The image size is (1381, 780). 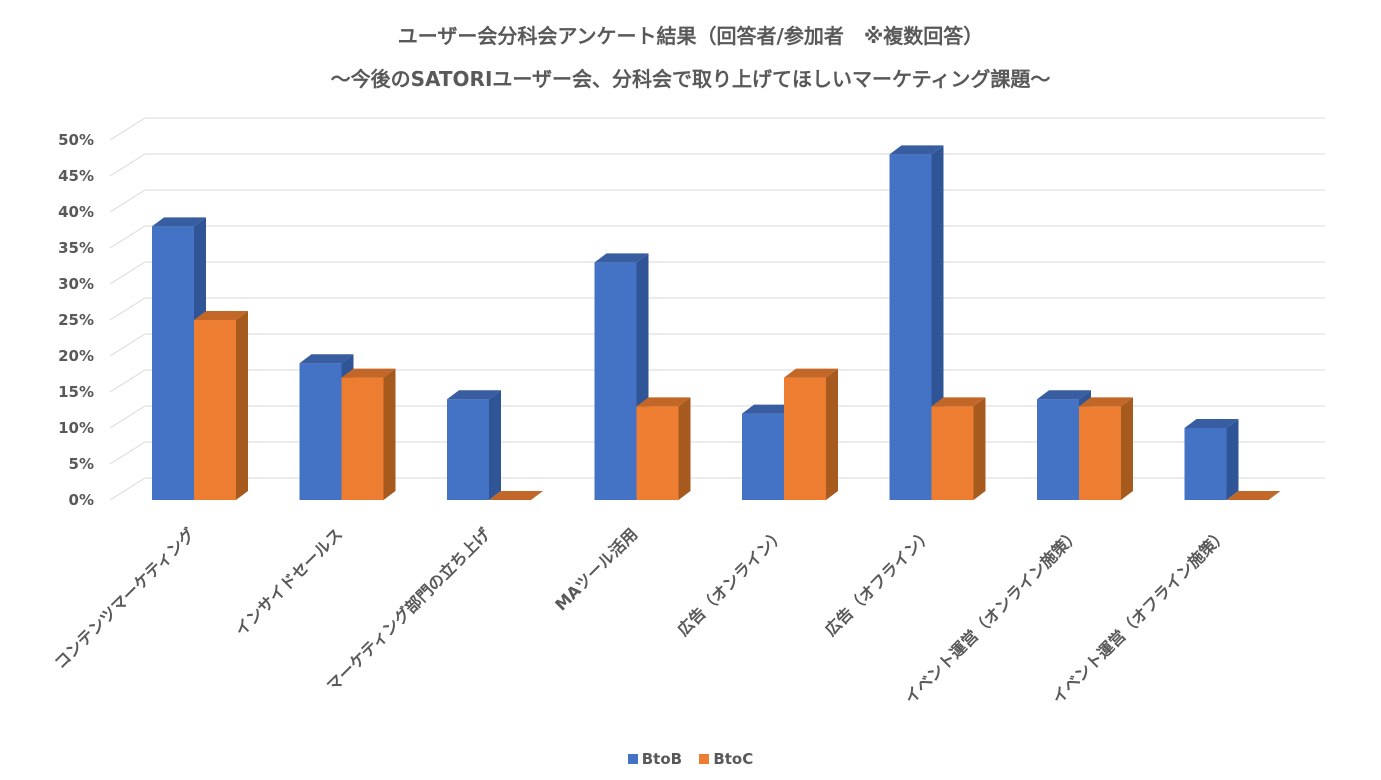 What do you see at coordinates (76, 212) in the screenshot?
I see `y-tick-label: 40%` at bounding box center [76, 212].